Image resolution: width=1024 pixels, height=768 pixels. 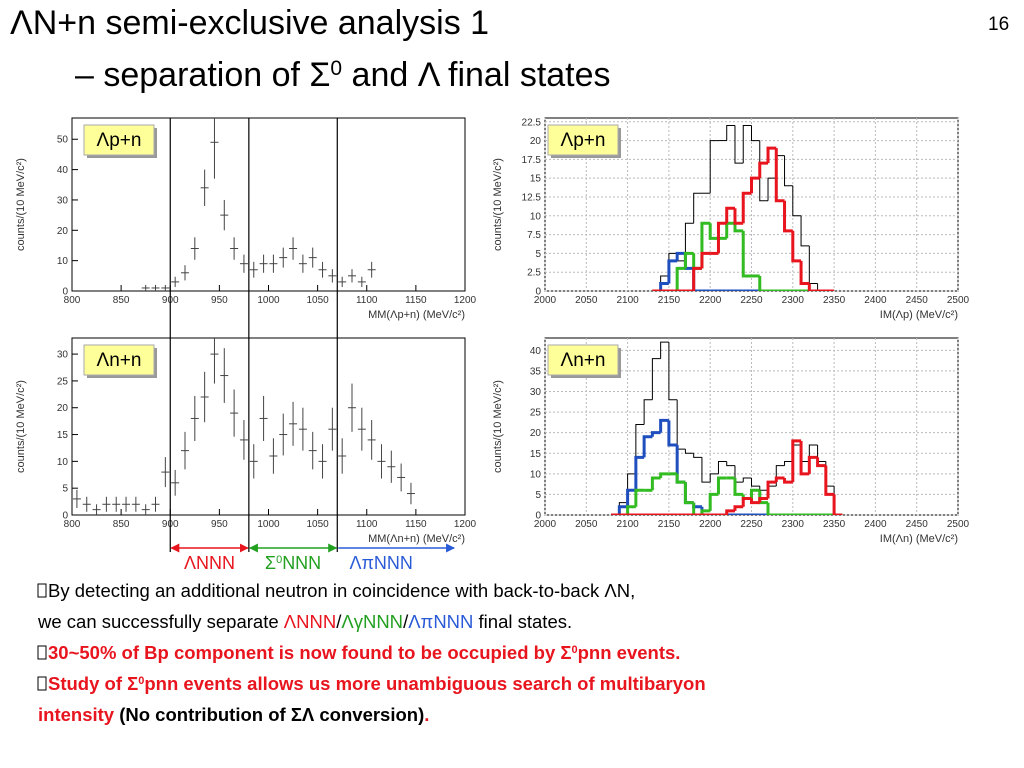 What do you see at coordinates (751, 524) in the screenshot?
I see `x-tick-label: 2250` at bounding box center [751, 524].